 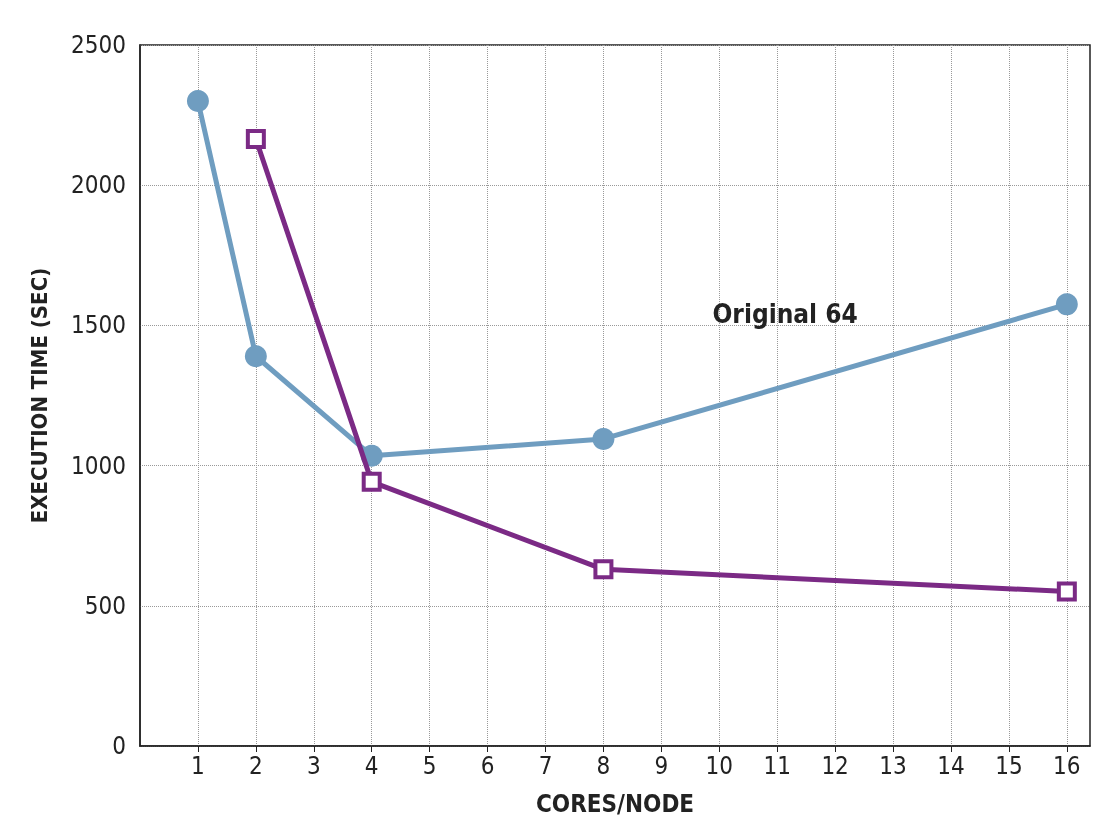 I want to click on x-tick-label: 15, so click(x=1009, y=766).